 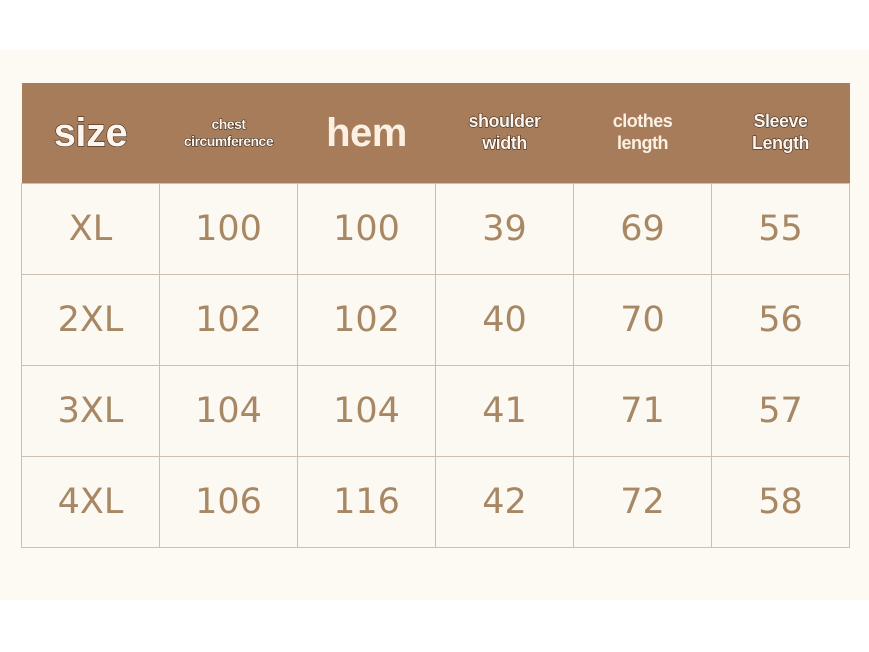 I want to click on table-row: 2XL 102 102 40 70 56, so click(x=435, y=320).